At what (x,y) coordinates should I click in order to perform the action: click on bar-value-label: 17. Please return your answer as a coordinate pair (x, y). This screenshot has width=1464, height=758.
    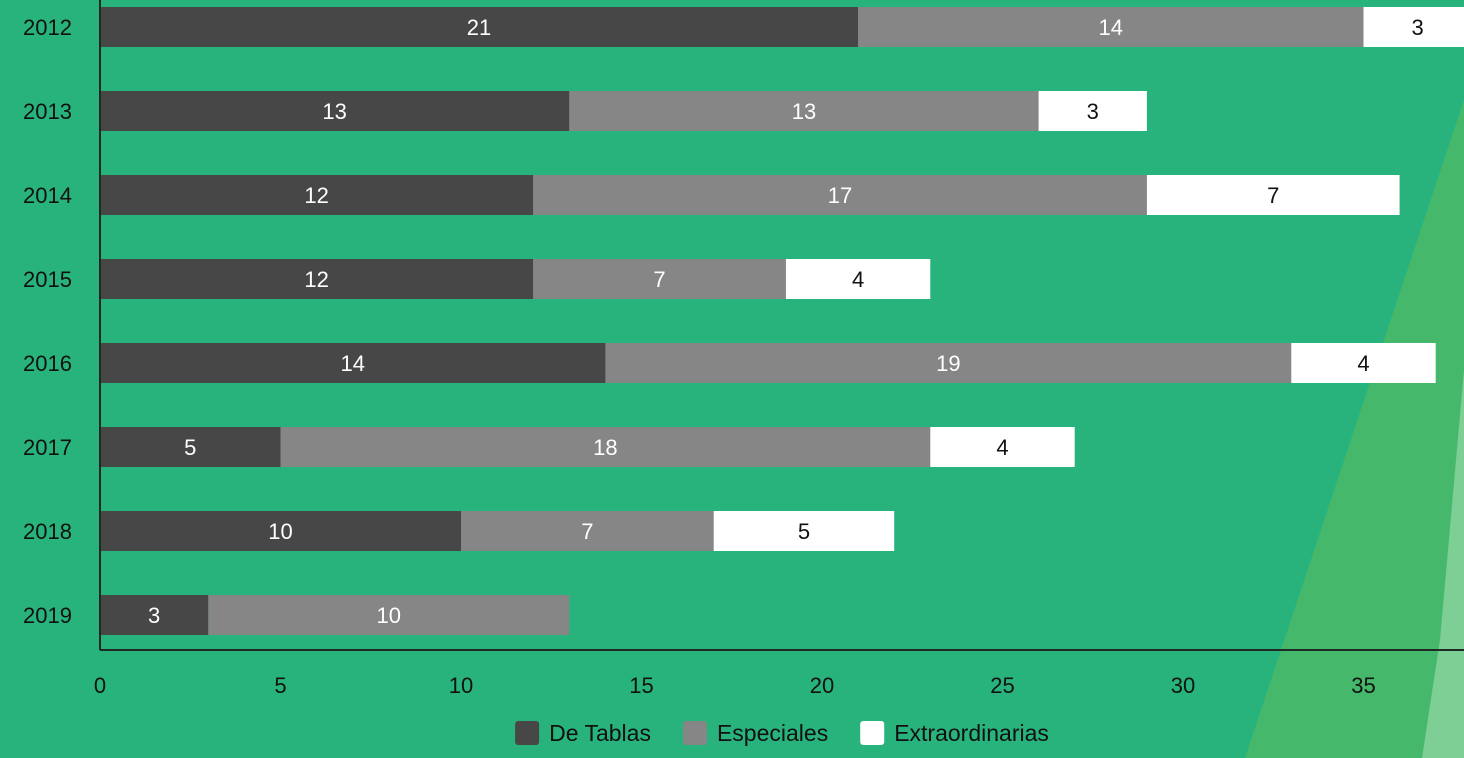
    Looking at the image, I should click on (840, 195).